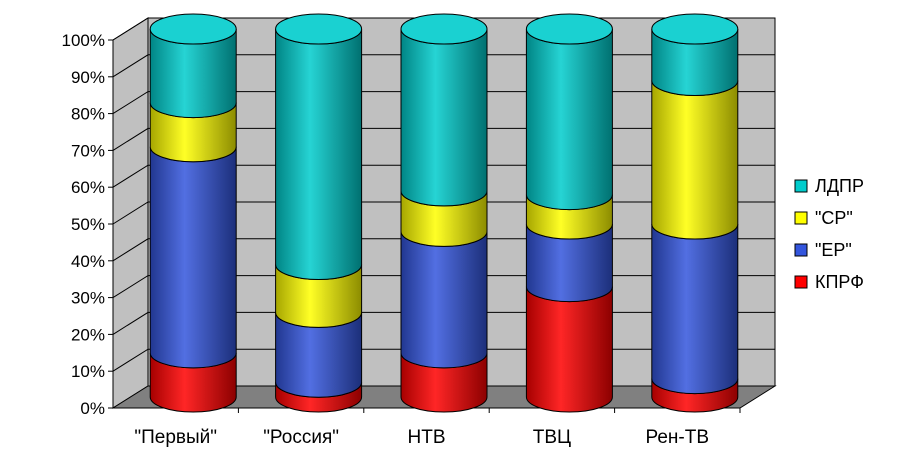 This screenshot has height=460, width=912. I want to click on y-tick-label: 20%, so click(88, 334).